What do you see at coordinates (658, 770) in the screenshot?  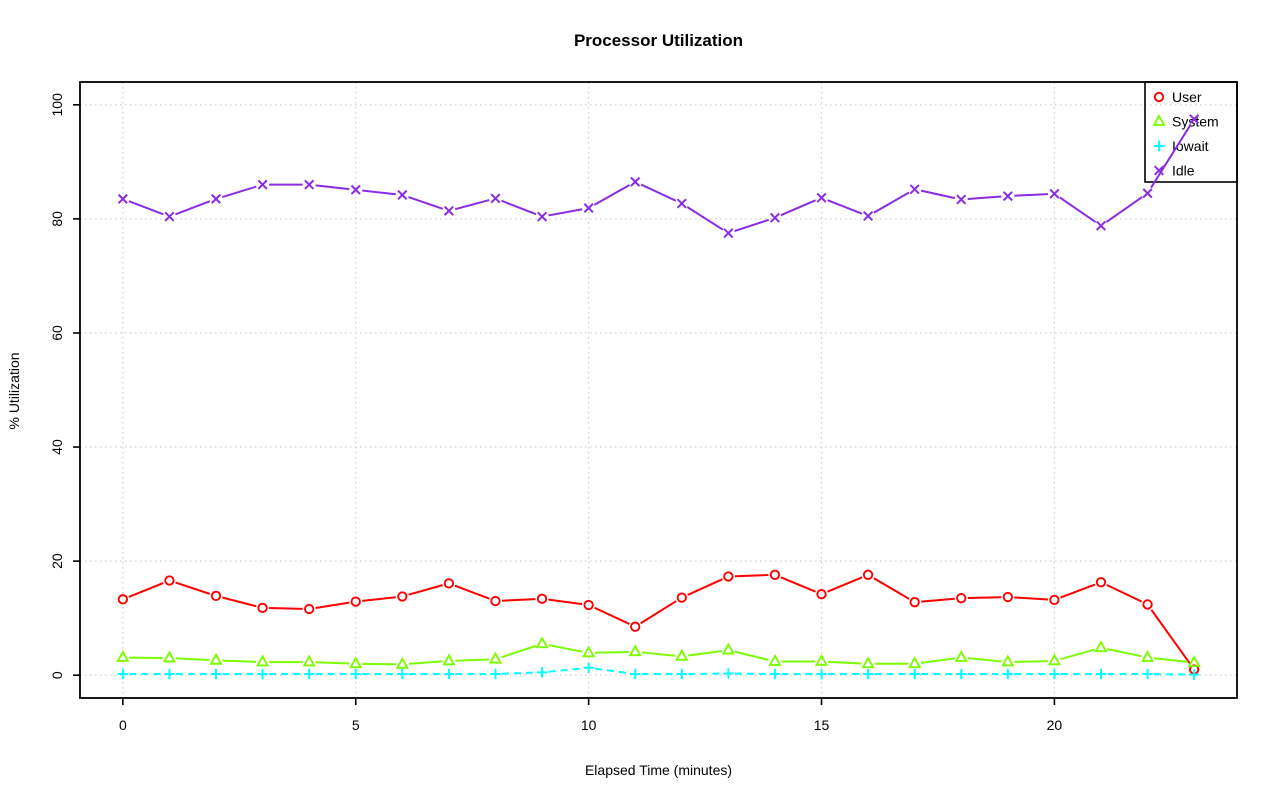 I see `x-axis-title: Elapsed Time (minutes)` at bounding box center [658, 770].